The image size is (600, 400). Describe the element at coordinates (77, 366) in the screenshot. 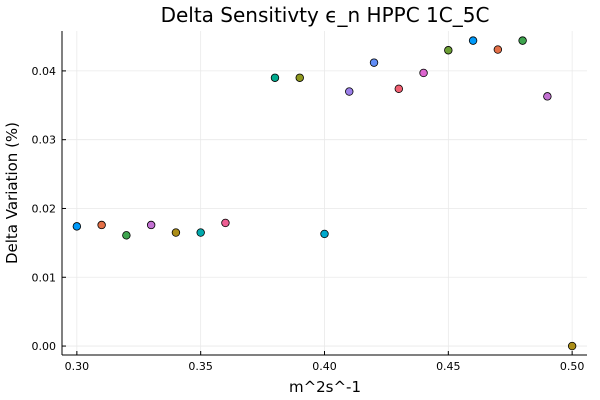

I see `x-tick-label: 0.30` at that location.